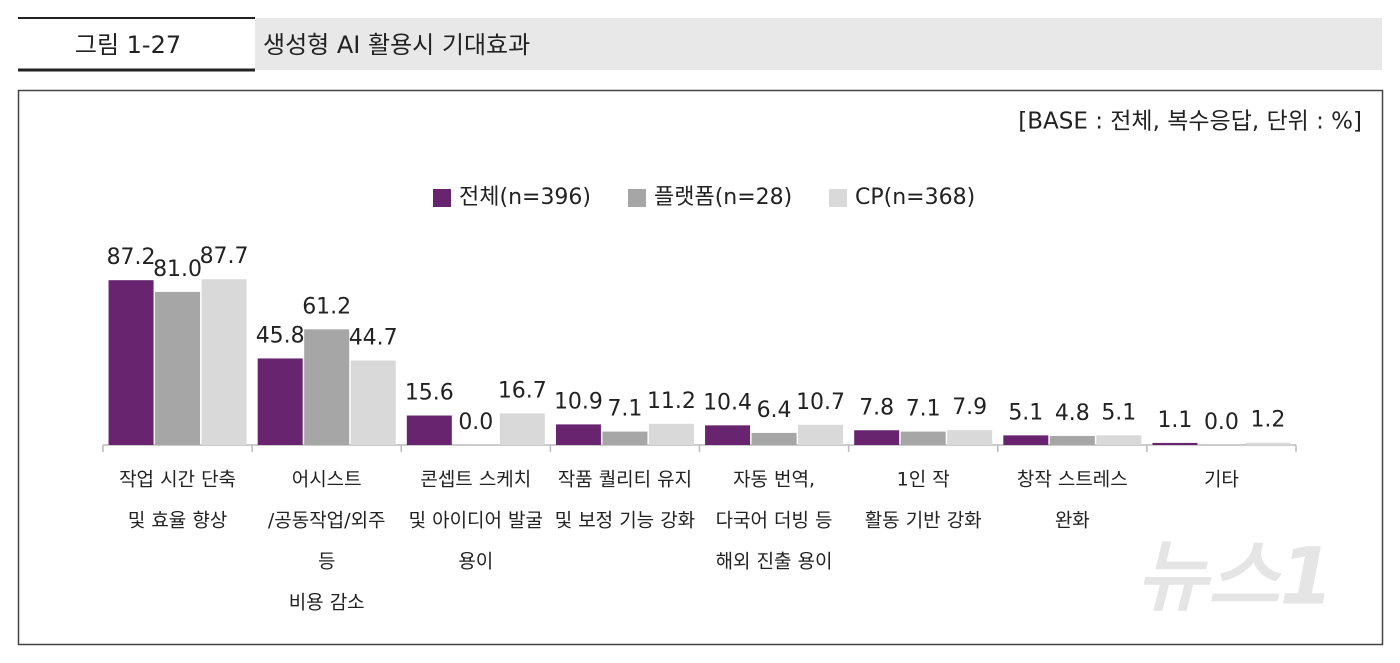 This screenshot has height=663, width=1400. Describe the element at coordinates (820, 402) in the screenshot. I see `value-label: 10.7` at that location.